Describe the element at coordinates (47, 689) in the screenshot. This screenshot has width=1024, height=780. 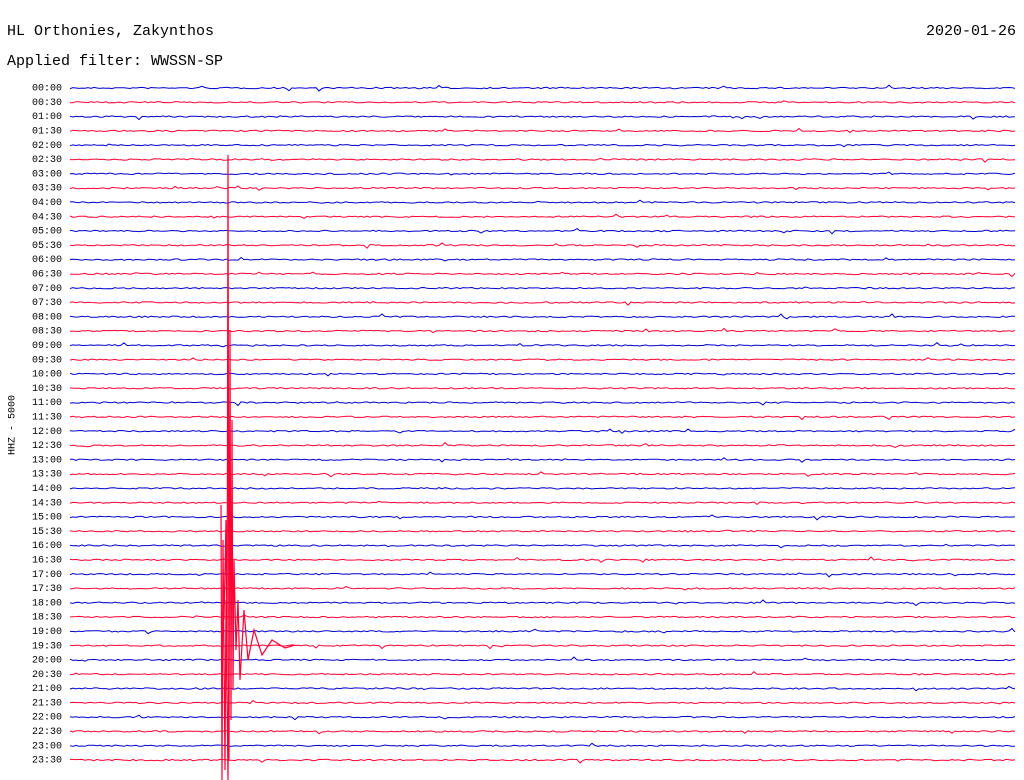
I see `row-label: 21:00` at that location.